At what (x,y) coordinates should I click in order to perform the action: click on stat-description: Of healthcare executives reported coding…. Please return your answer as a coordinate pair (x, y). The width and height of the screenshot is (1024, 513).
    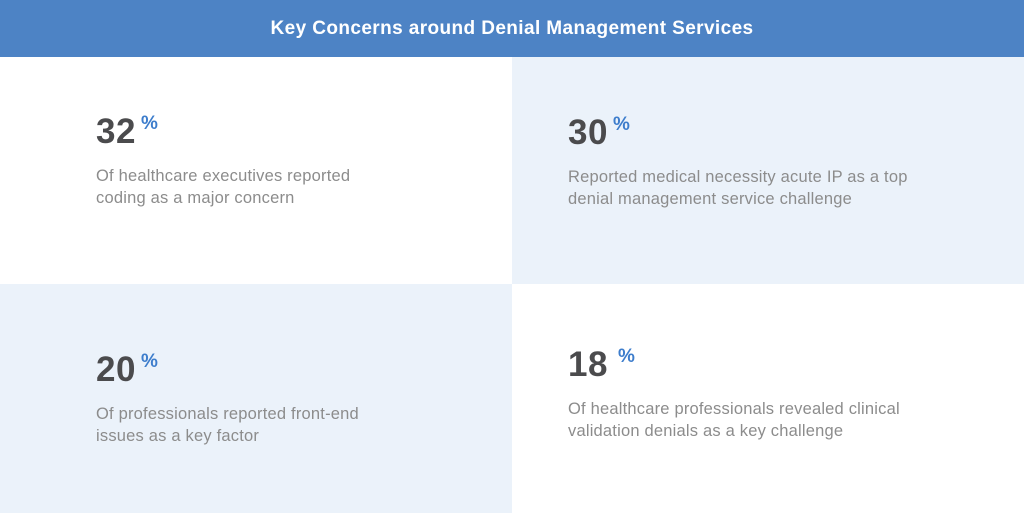
    Looking at the image, I should click on (223, 187).